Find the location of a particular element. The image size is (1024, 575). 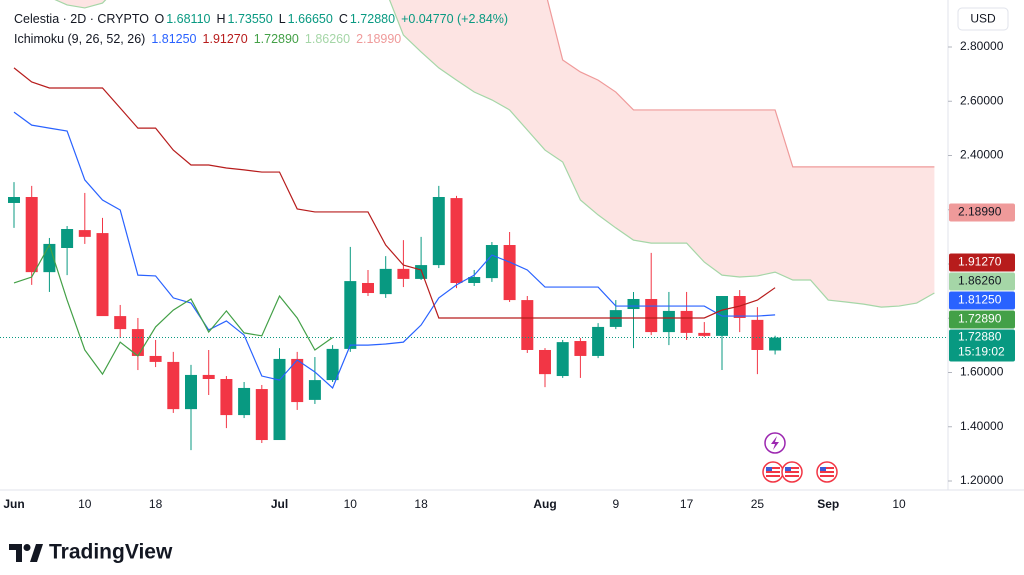

x-tick-label: 9 is located at coordinates (615, 504).